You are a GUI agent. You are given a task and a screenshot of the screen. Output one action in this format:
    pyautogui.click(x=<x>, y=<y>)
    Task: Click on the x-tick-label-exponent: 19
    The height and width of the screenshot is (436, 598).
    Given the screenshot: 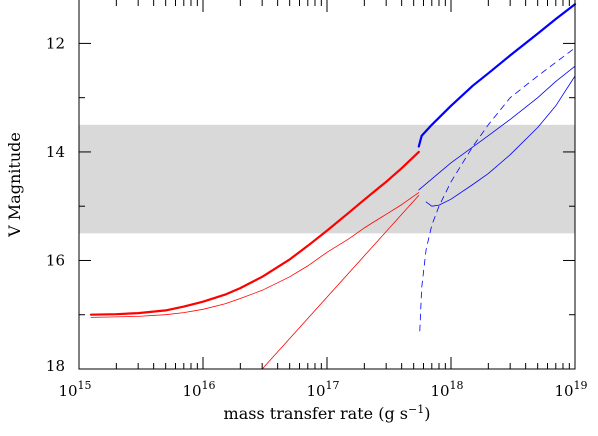 What is the action you would take?
    pyautogui.click(x=581, y=385)
    